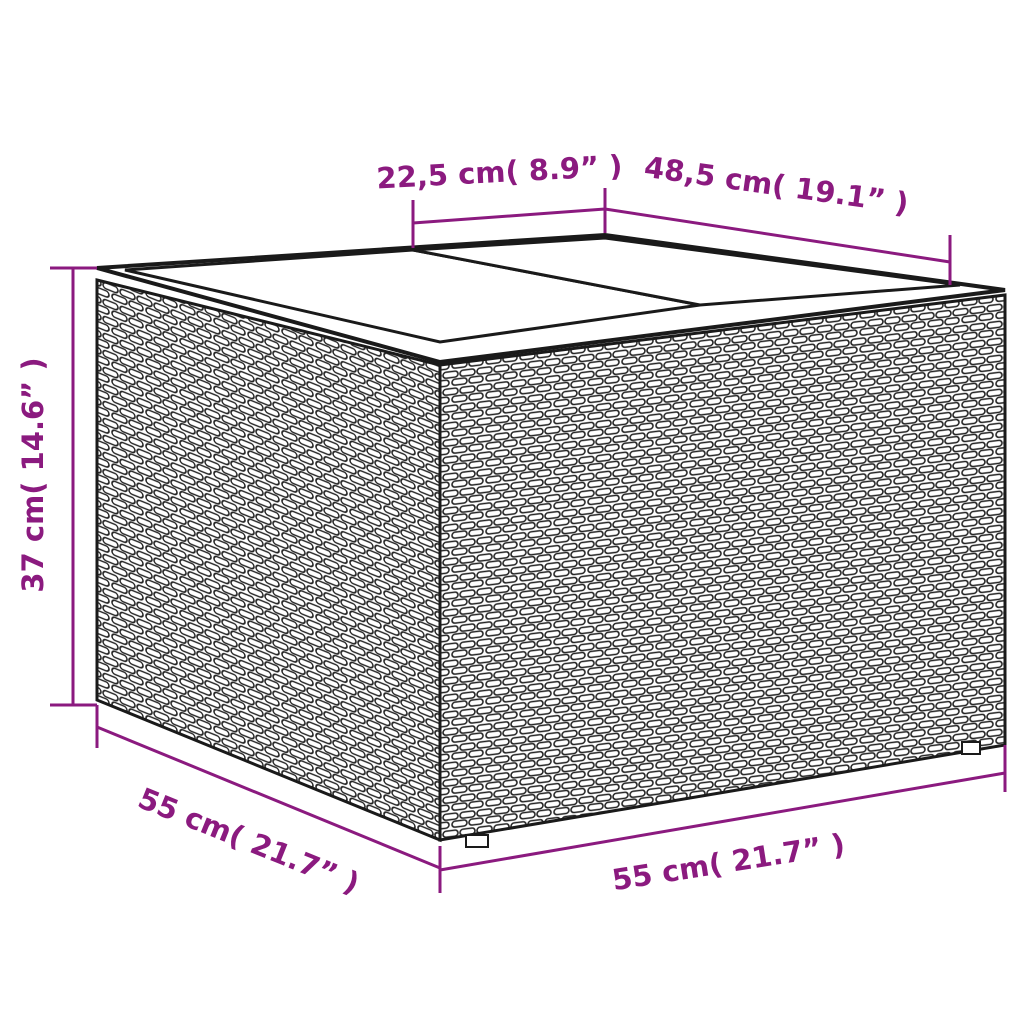 The width and height of the screenshot is (1024, 1024). I want to click on dim-top-segment-line, so click(509, 216).